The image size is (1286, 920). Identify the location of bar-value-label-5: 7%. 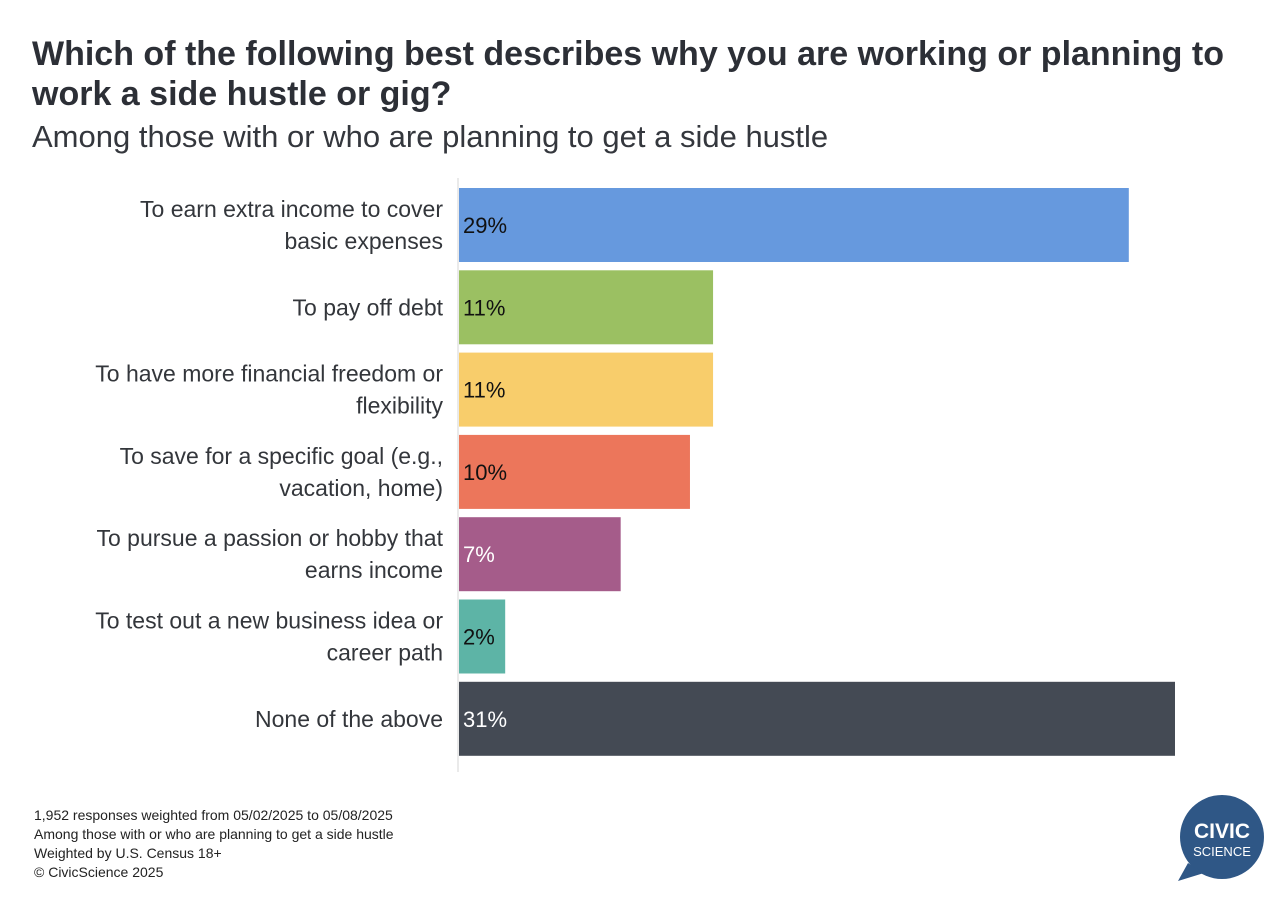
(479, 554).